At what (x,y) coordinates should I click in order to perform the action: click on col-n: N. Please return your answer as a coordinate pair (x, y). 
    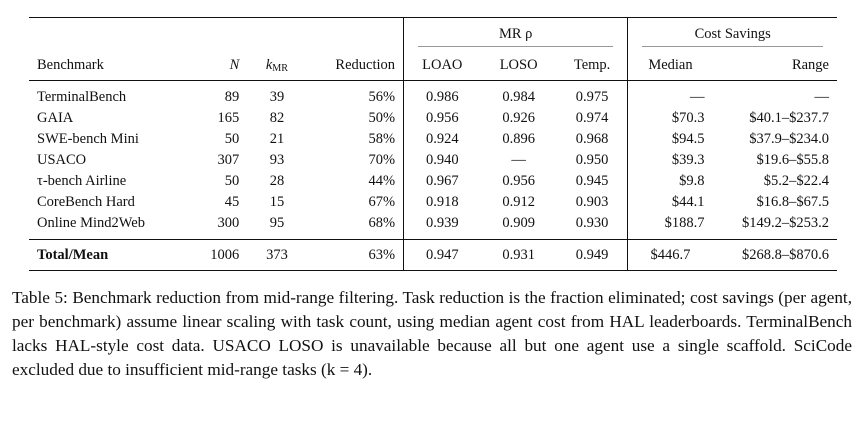
    Looking at the image, I should click on (234, 64).